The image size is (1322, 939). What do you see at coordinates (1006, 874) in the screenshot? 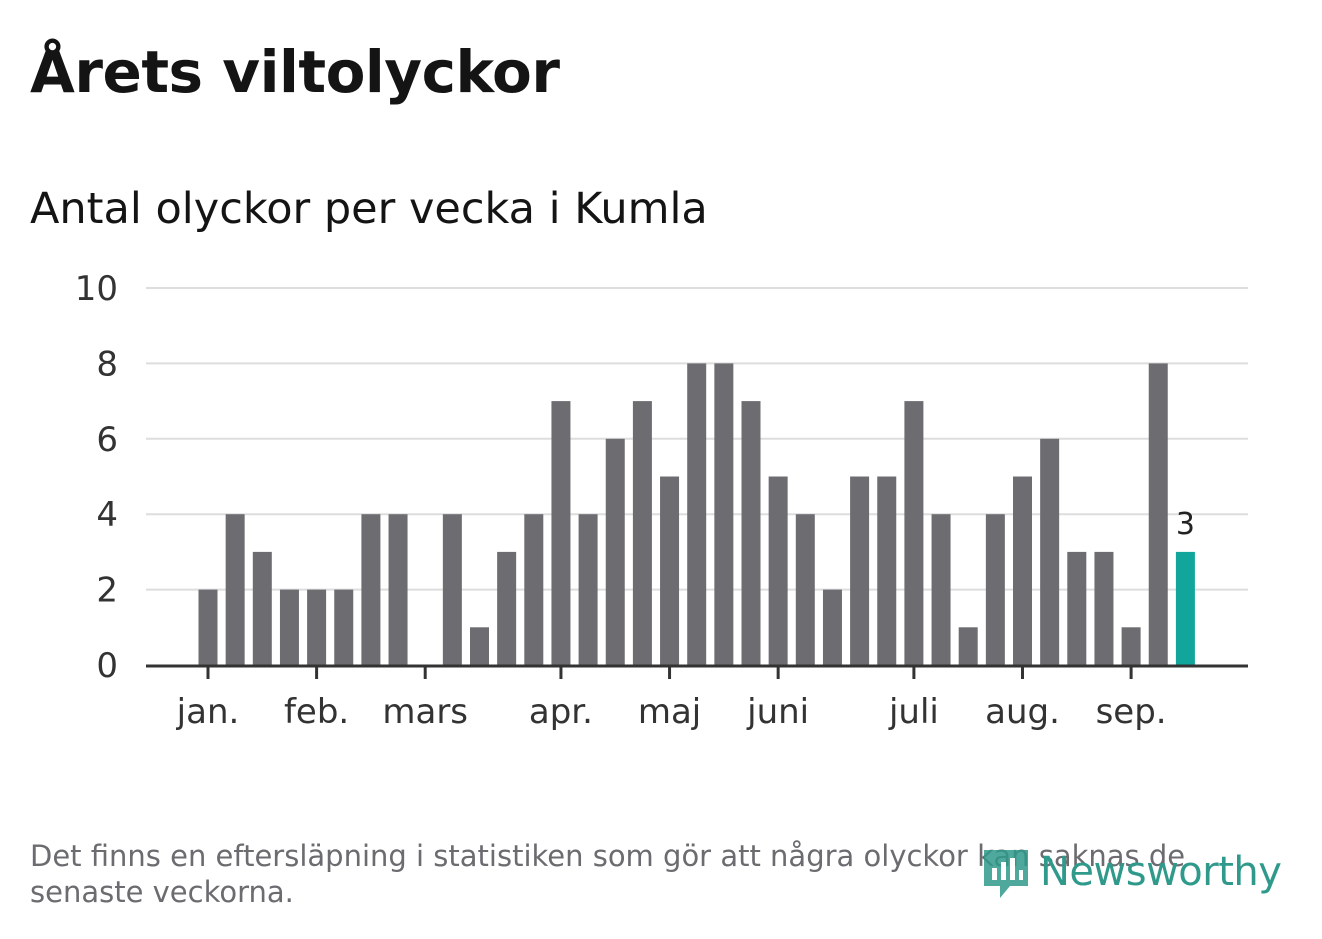
I see `newsworthy-icon` at bounding box center [1006, 874].